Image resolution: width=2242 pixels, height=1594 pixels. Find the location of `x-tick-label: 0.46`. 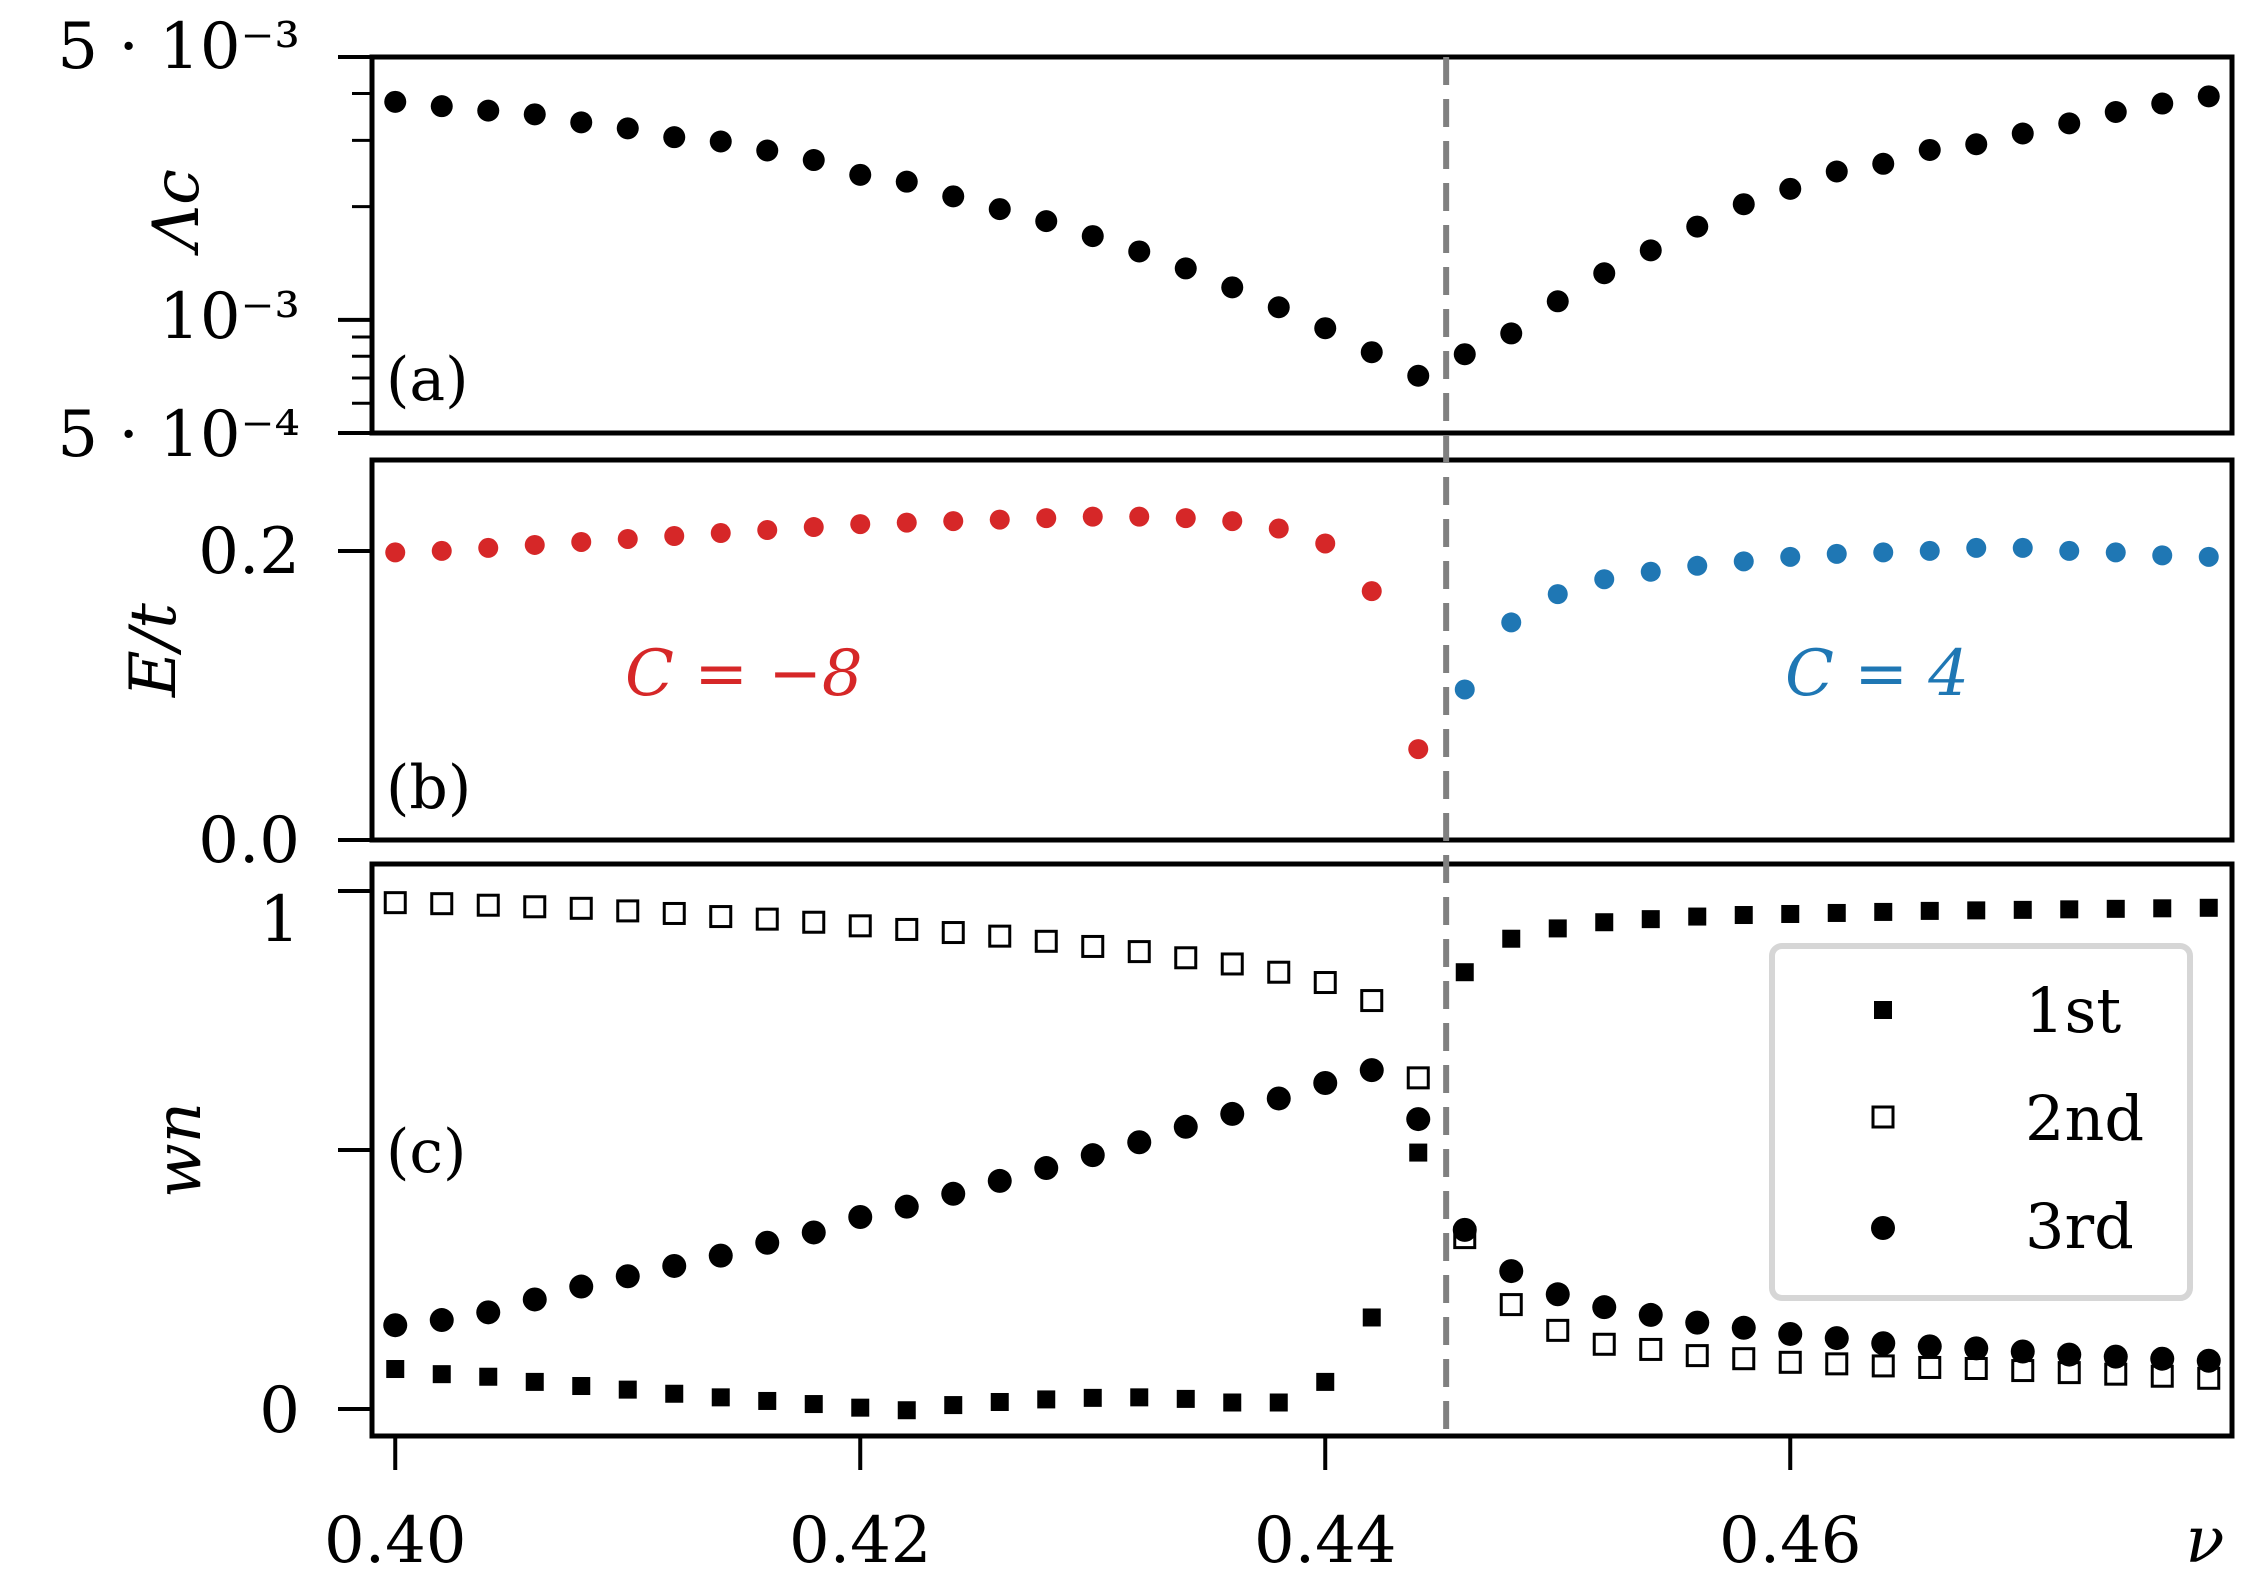

x-tick-label: 0.46 is located at coordinates (1790, 1541).